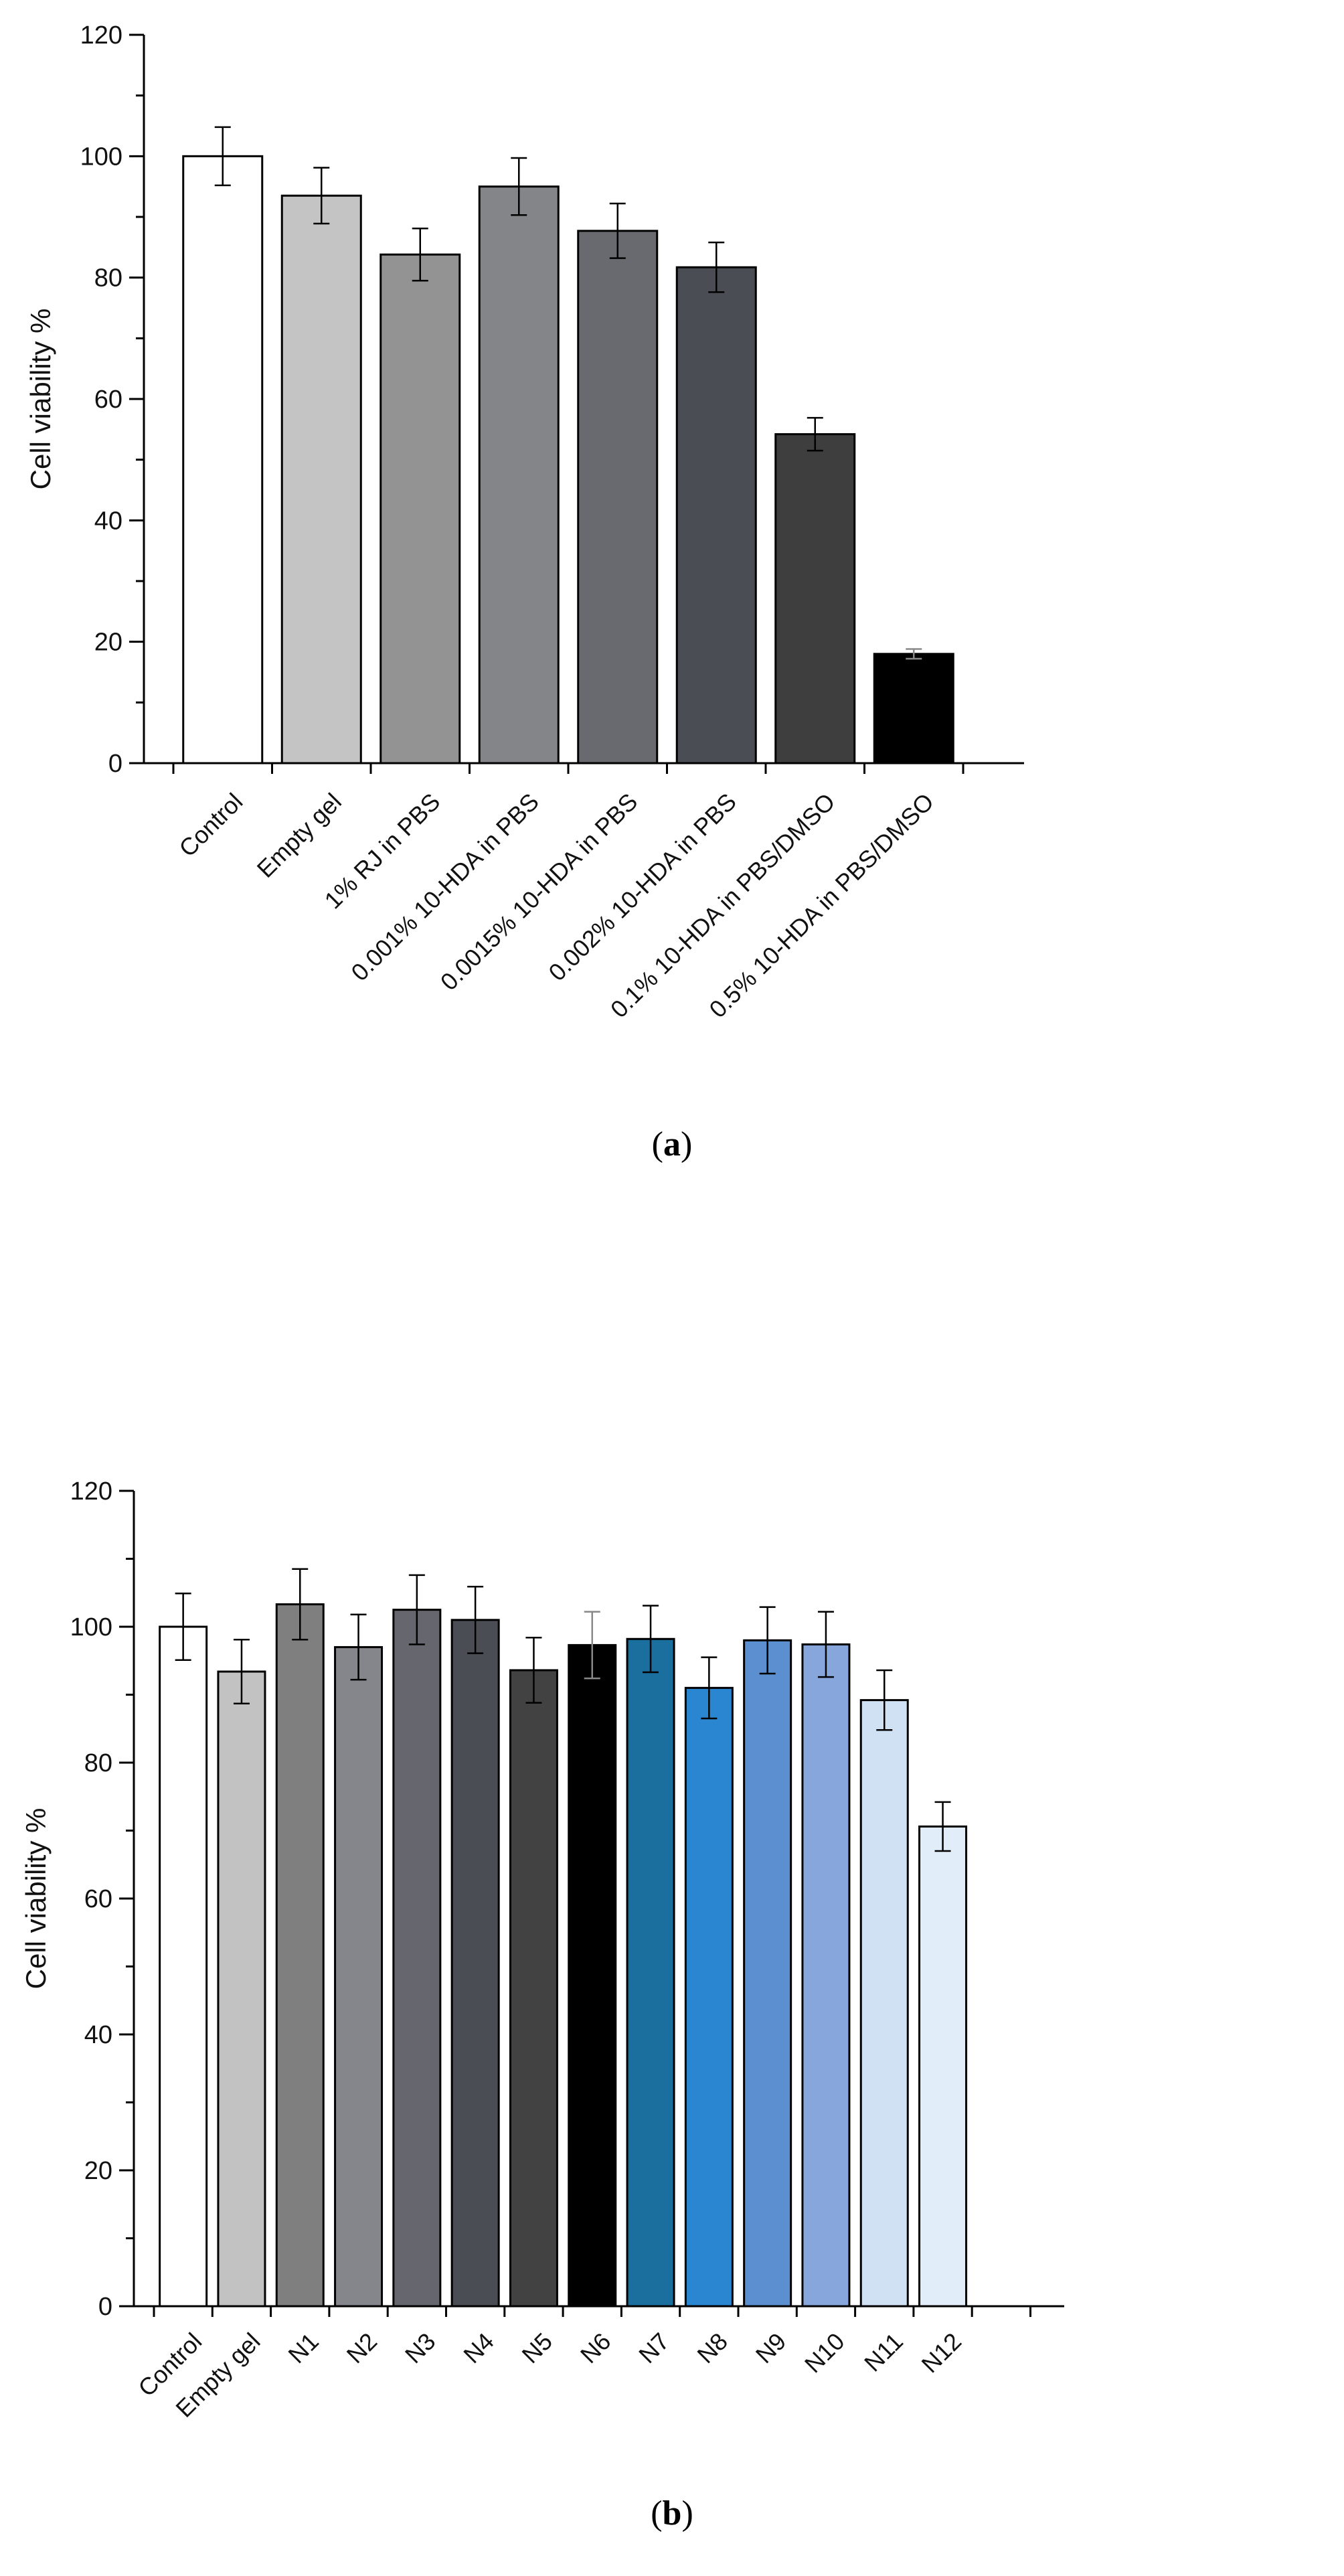 Image resolution: width=1344 pixels, height=2576 pixels. Describe the element at coordinates (362, 2348) in the screenshot. I see `x-tick-label: N2` at that location.